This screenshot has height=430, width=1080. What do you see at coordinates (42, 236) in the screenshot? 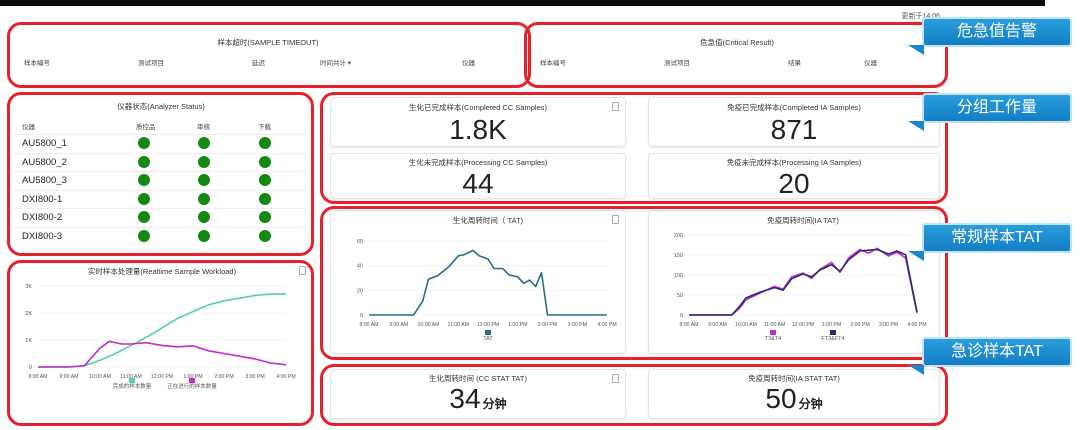
I see `analyzer-name: DXI800-3` at bounding box center [42, 236].